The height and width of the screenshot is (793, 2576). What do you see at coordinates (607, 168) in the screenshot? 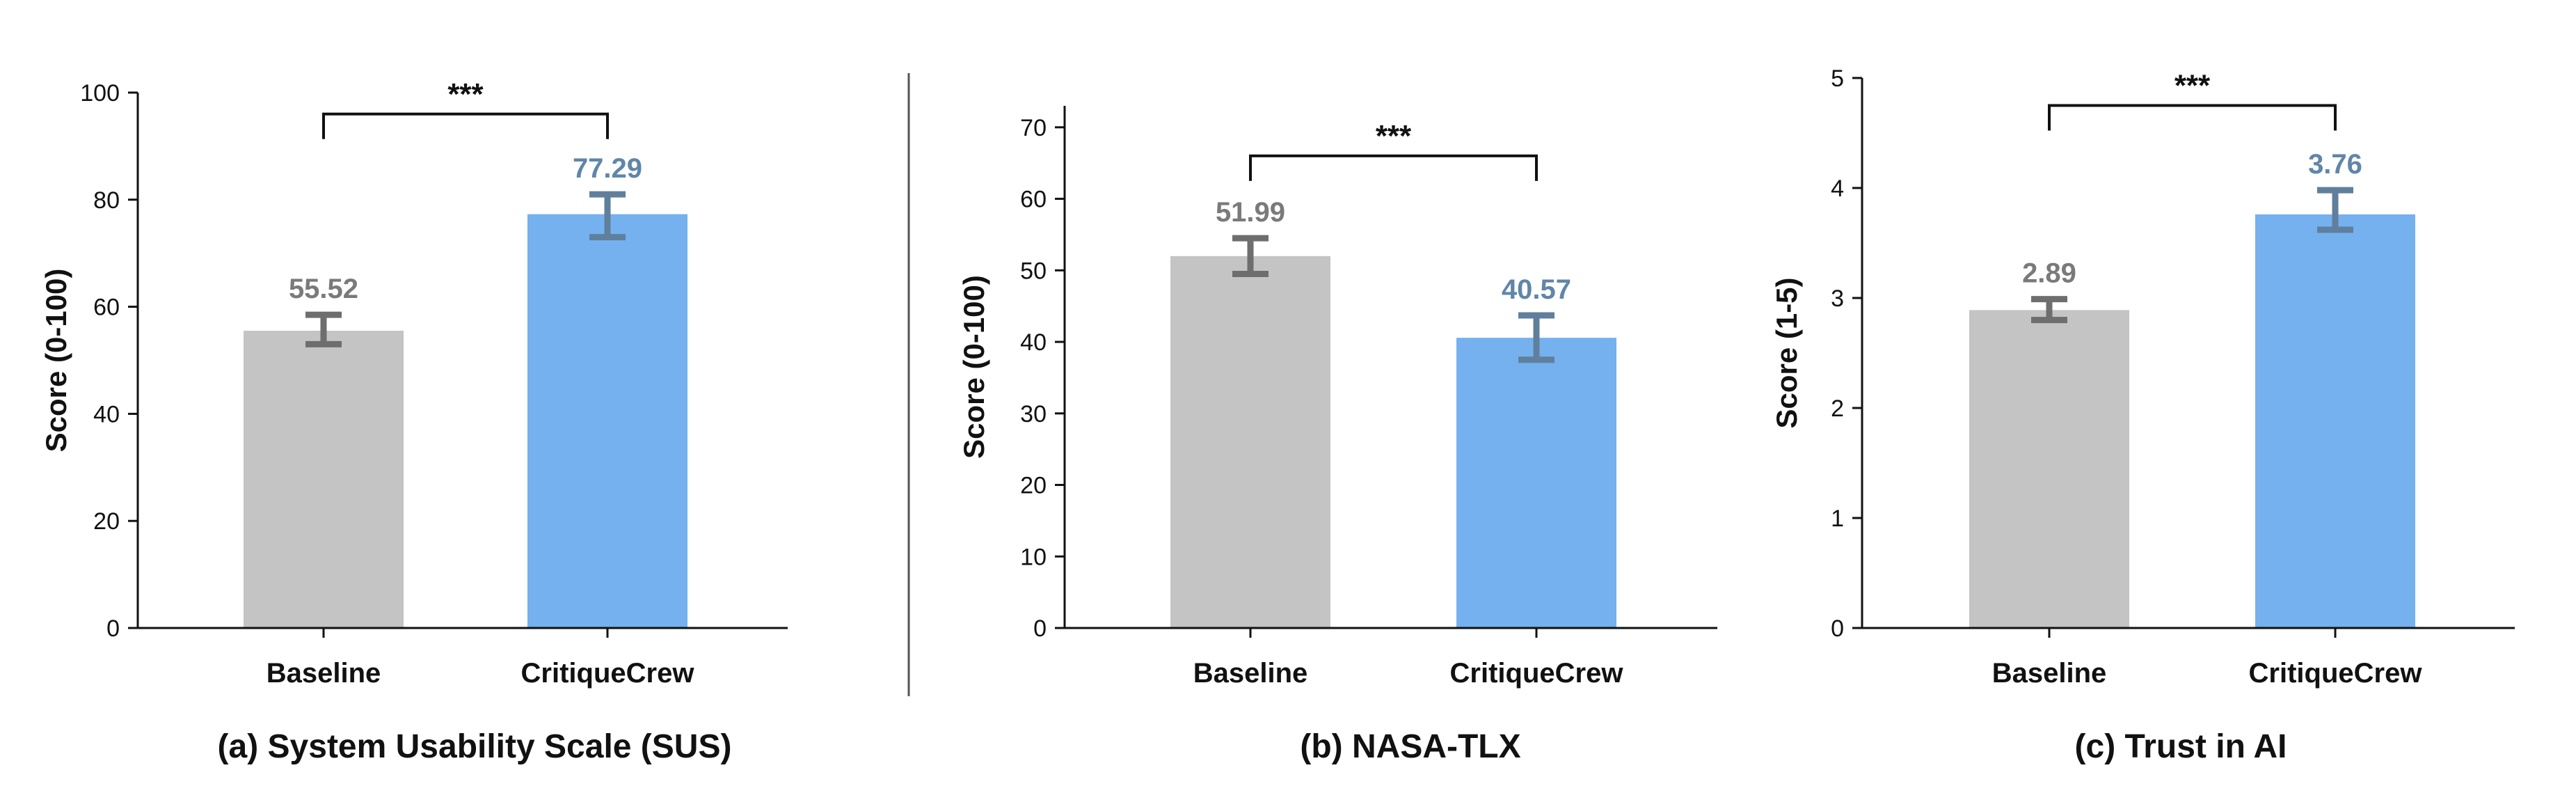
I see `value-label: 77.29` at bounding box center [607, 168].